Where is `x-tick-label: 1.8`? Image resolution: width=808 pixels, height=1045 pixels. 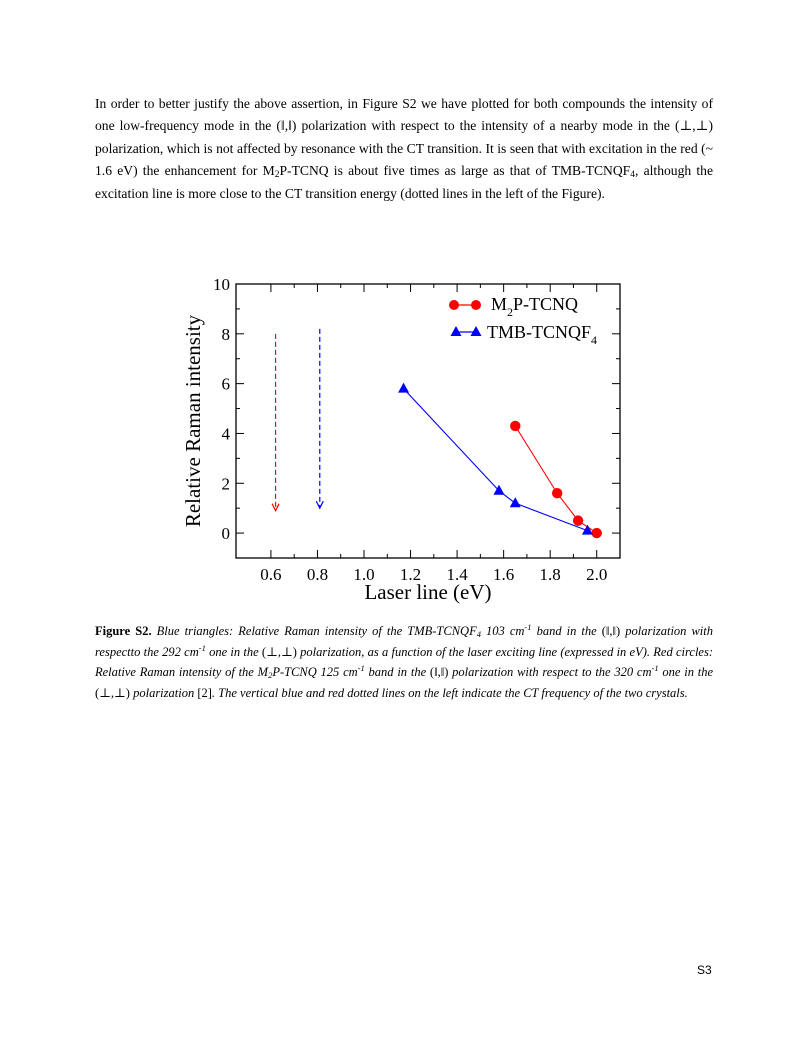
x-tick-label: 1.8 is located at coordinates (550, 574).